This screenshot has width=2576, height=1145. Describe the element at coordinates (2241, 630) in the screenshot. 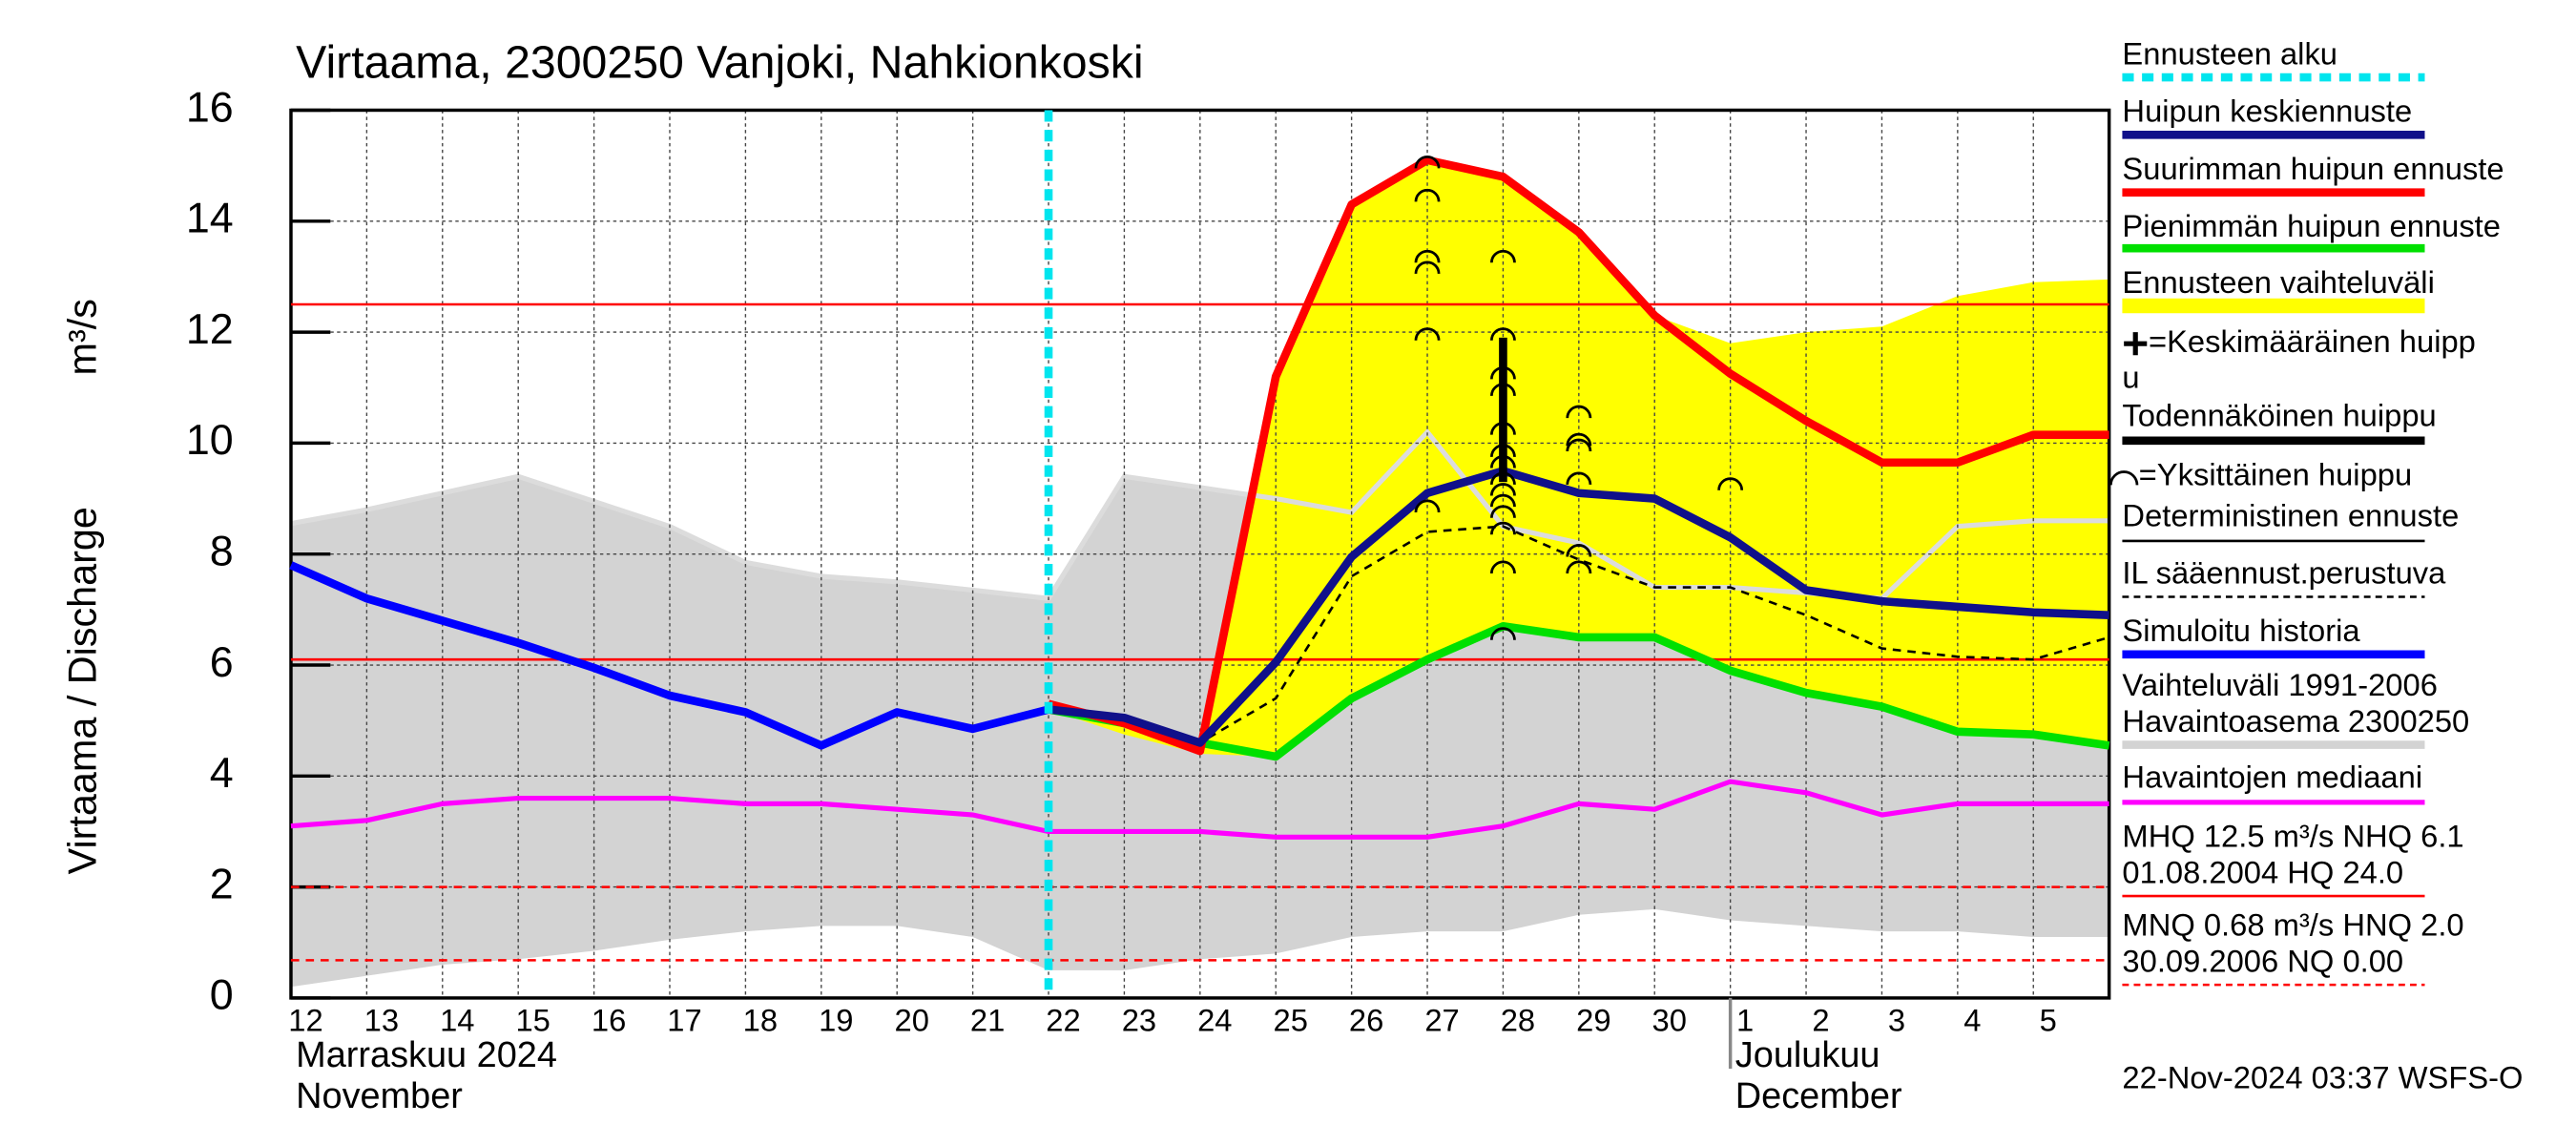

I see `legend-label: Simuloitu historia` at that location.